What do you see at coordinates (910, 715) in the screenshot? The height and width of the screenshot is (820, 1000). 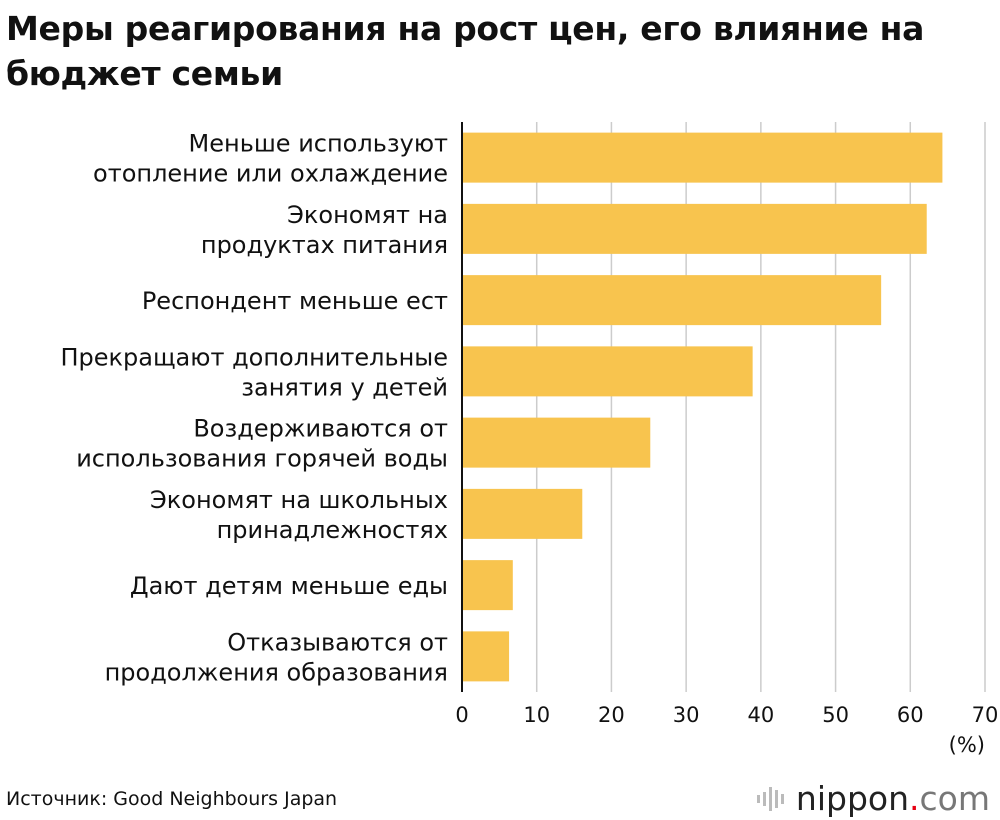 I see `x-tick-label: 60` at bounding box center [910, 715].